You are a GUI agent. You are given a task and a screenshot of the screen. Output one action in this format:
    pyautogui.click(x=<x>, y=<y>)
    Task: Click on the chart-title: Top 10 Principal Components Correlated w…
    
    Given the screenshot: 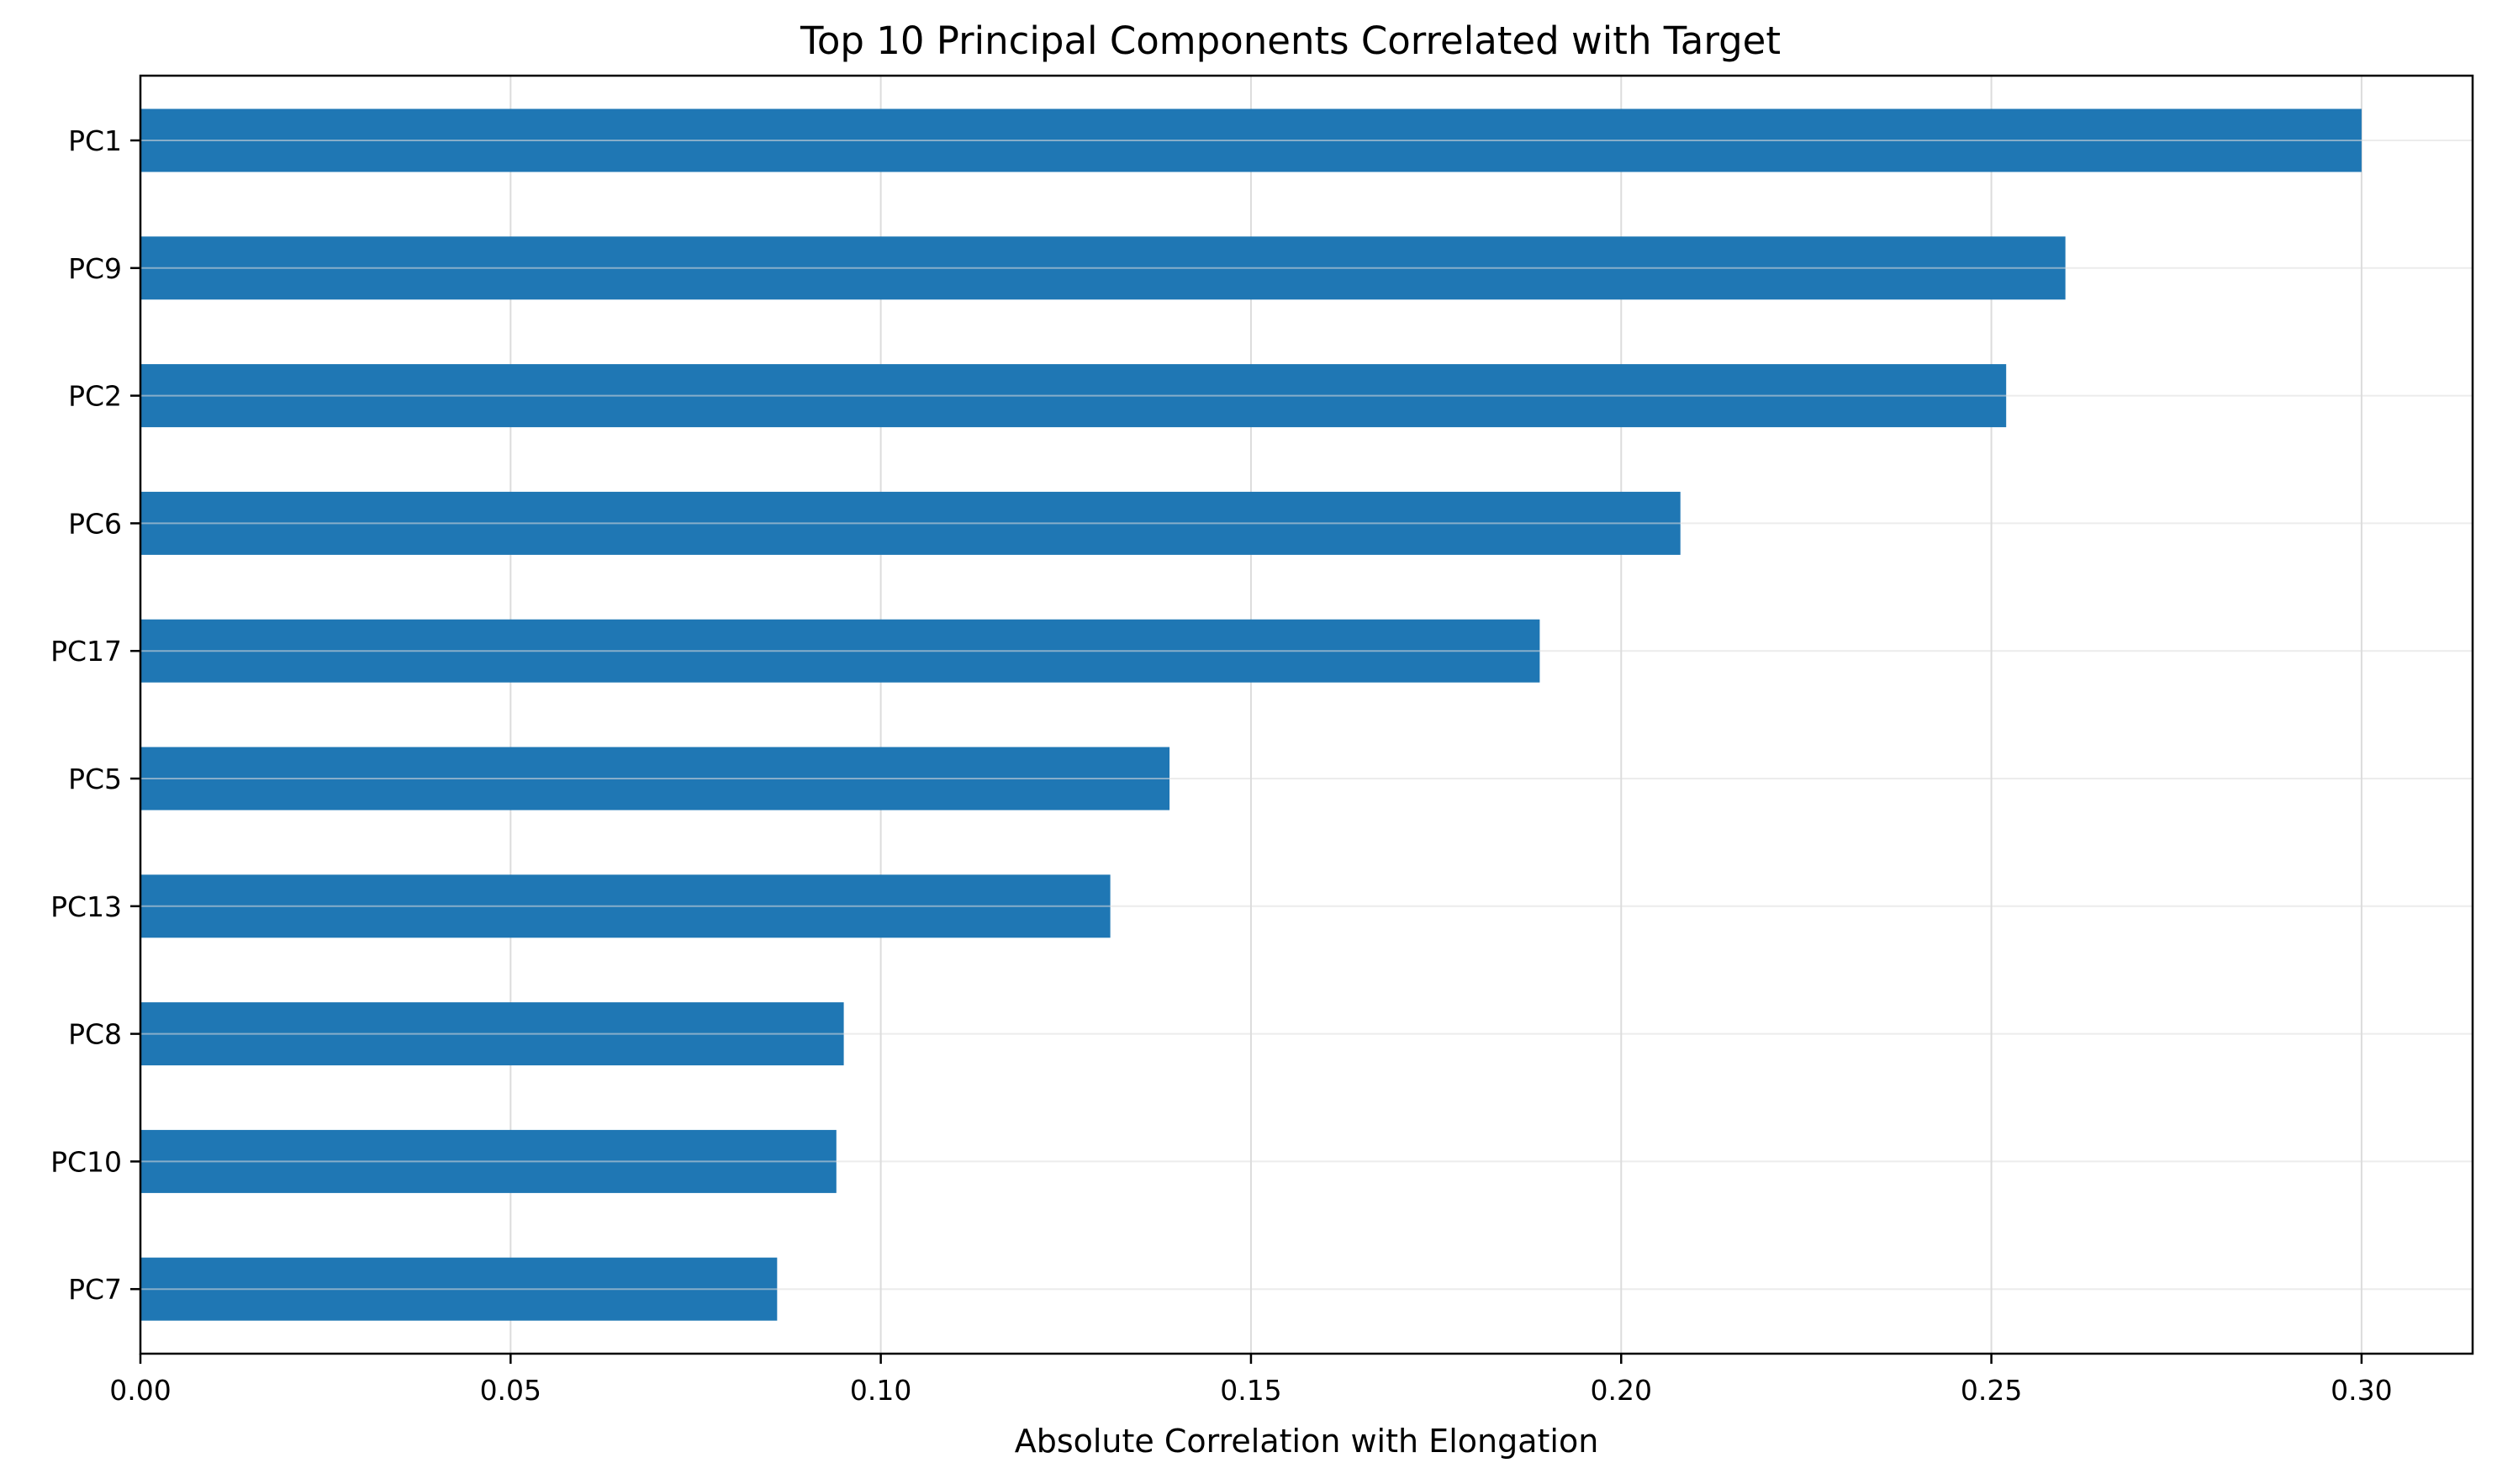 What is the action you would take?
    pyautogui.click(x=1290, y=40)
    